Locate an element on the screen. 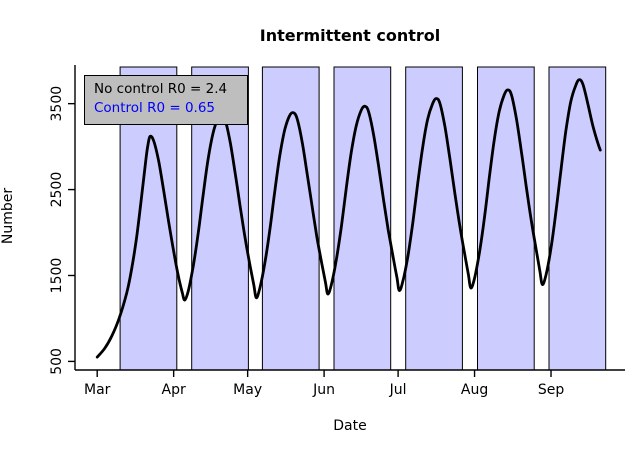  x-tick-label: May is located at coordinates (247, 390).